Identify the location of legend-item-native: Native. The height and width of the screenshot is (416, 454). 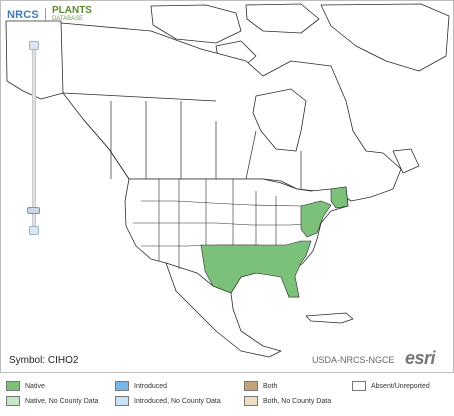
(25, 386).